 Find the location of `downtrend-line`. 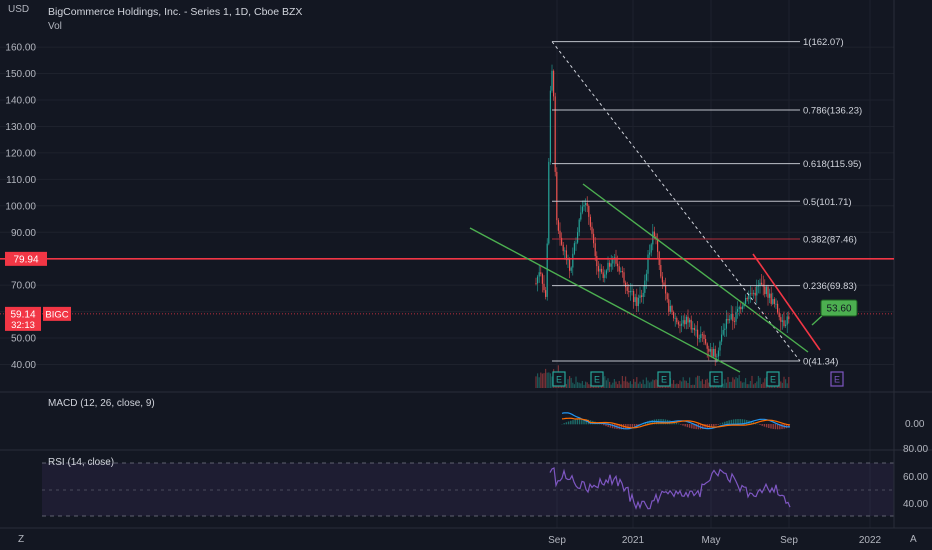

downtrend-line is located at coordinates (786, 302).